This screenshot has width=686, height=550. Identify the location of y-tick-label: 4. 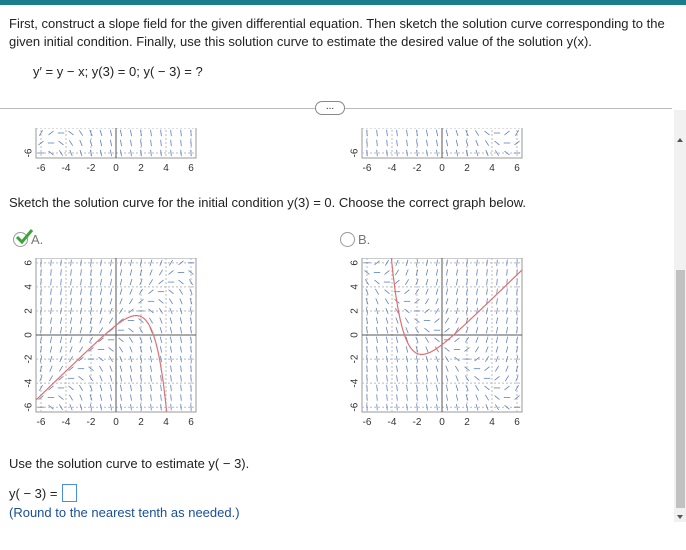
(355, 287).